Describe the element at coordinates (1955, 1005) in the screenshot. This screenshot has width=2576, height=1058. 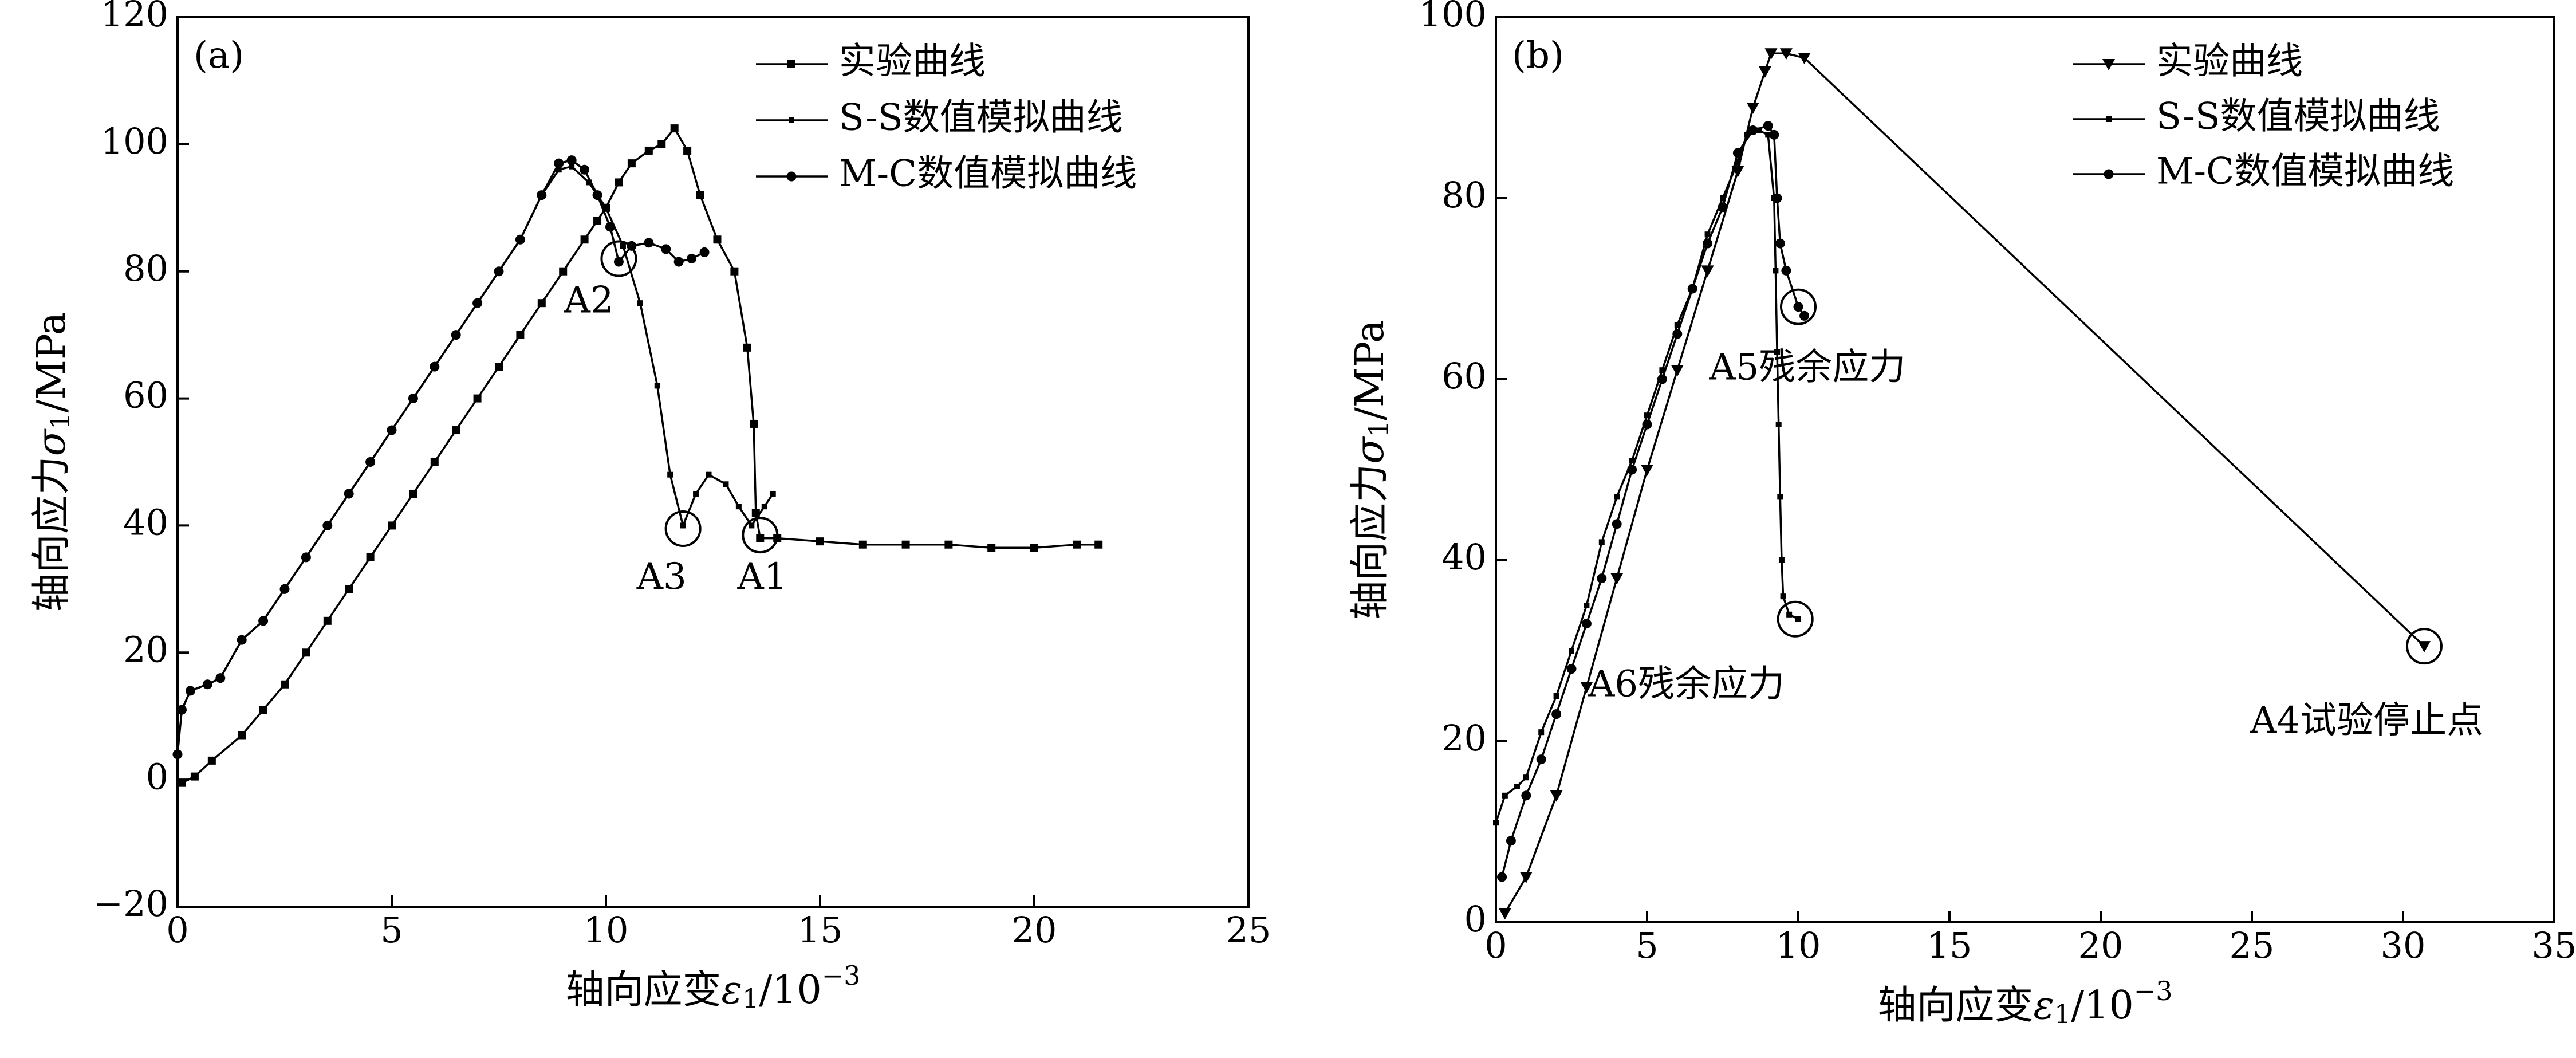
I see `axis-label-main: 轴向应变` at that location.